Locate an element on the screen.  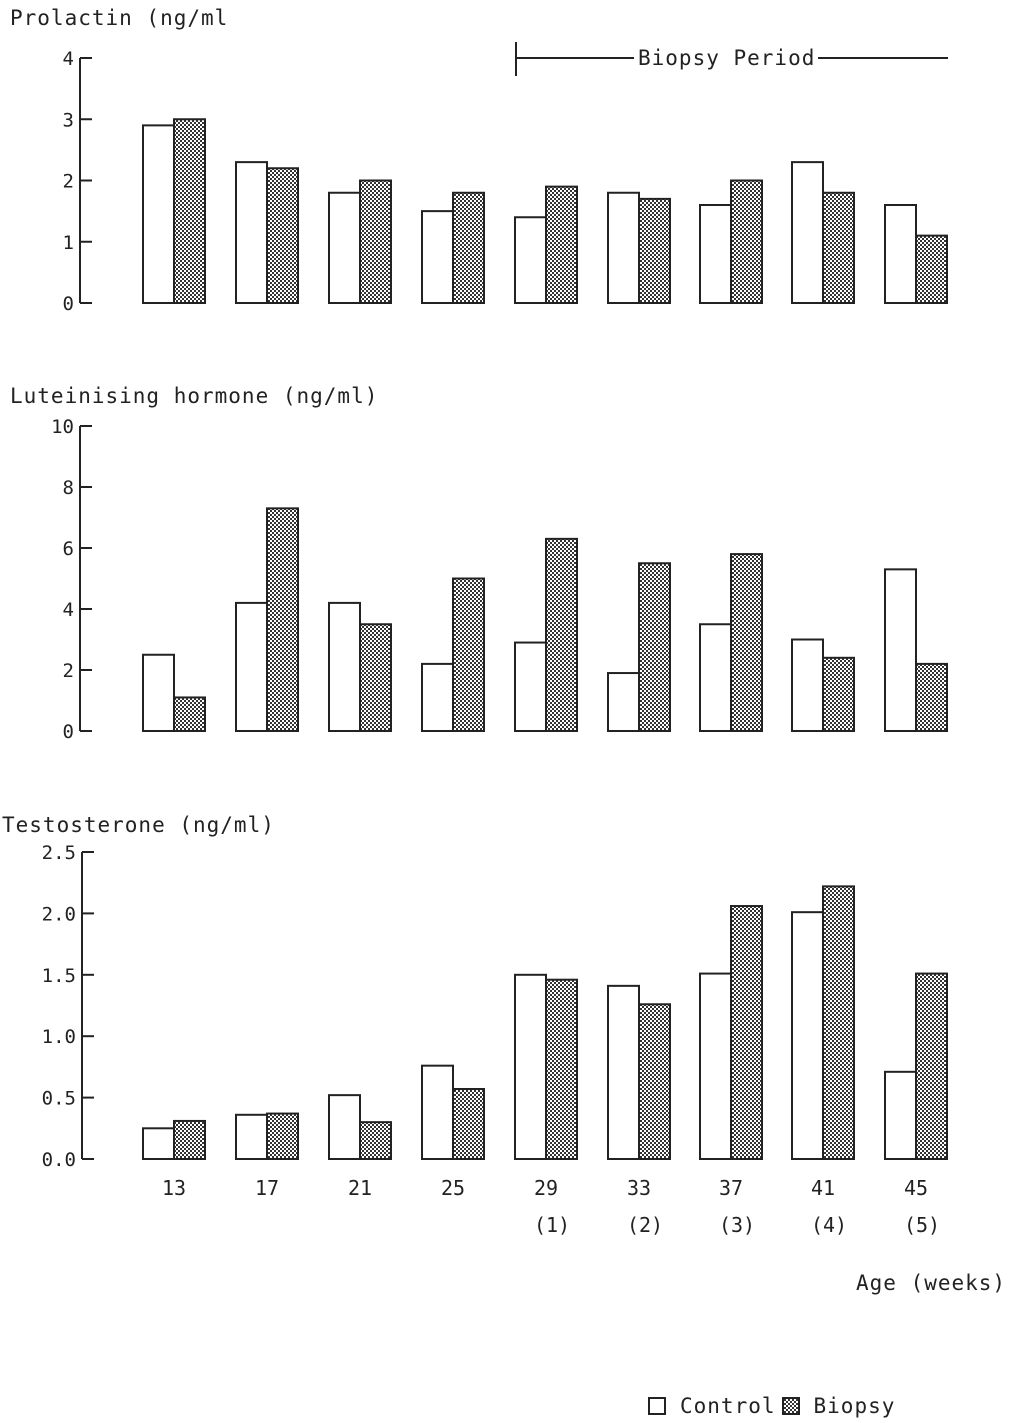
testosterone-y-tick-label: 0.5 is located at coordinates (59, 1099).